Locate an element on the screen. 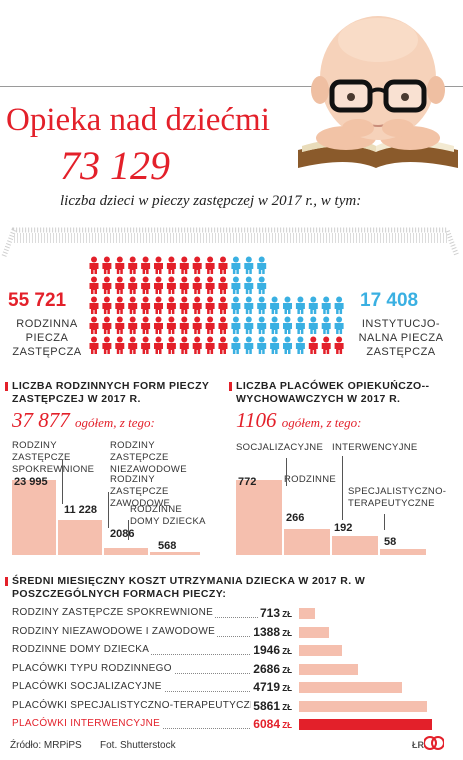 Image resolution: width=463 pixels, height=760 pixels. family-forms-label: RODZINY ZASTĘPCZE SPOKREWNIONE is located at coordinates (53, 457).